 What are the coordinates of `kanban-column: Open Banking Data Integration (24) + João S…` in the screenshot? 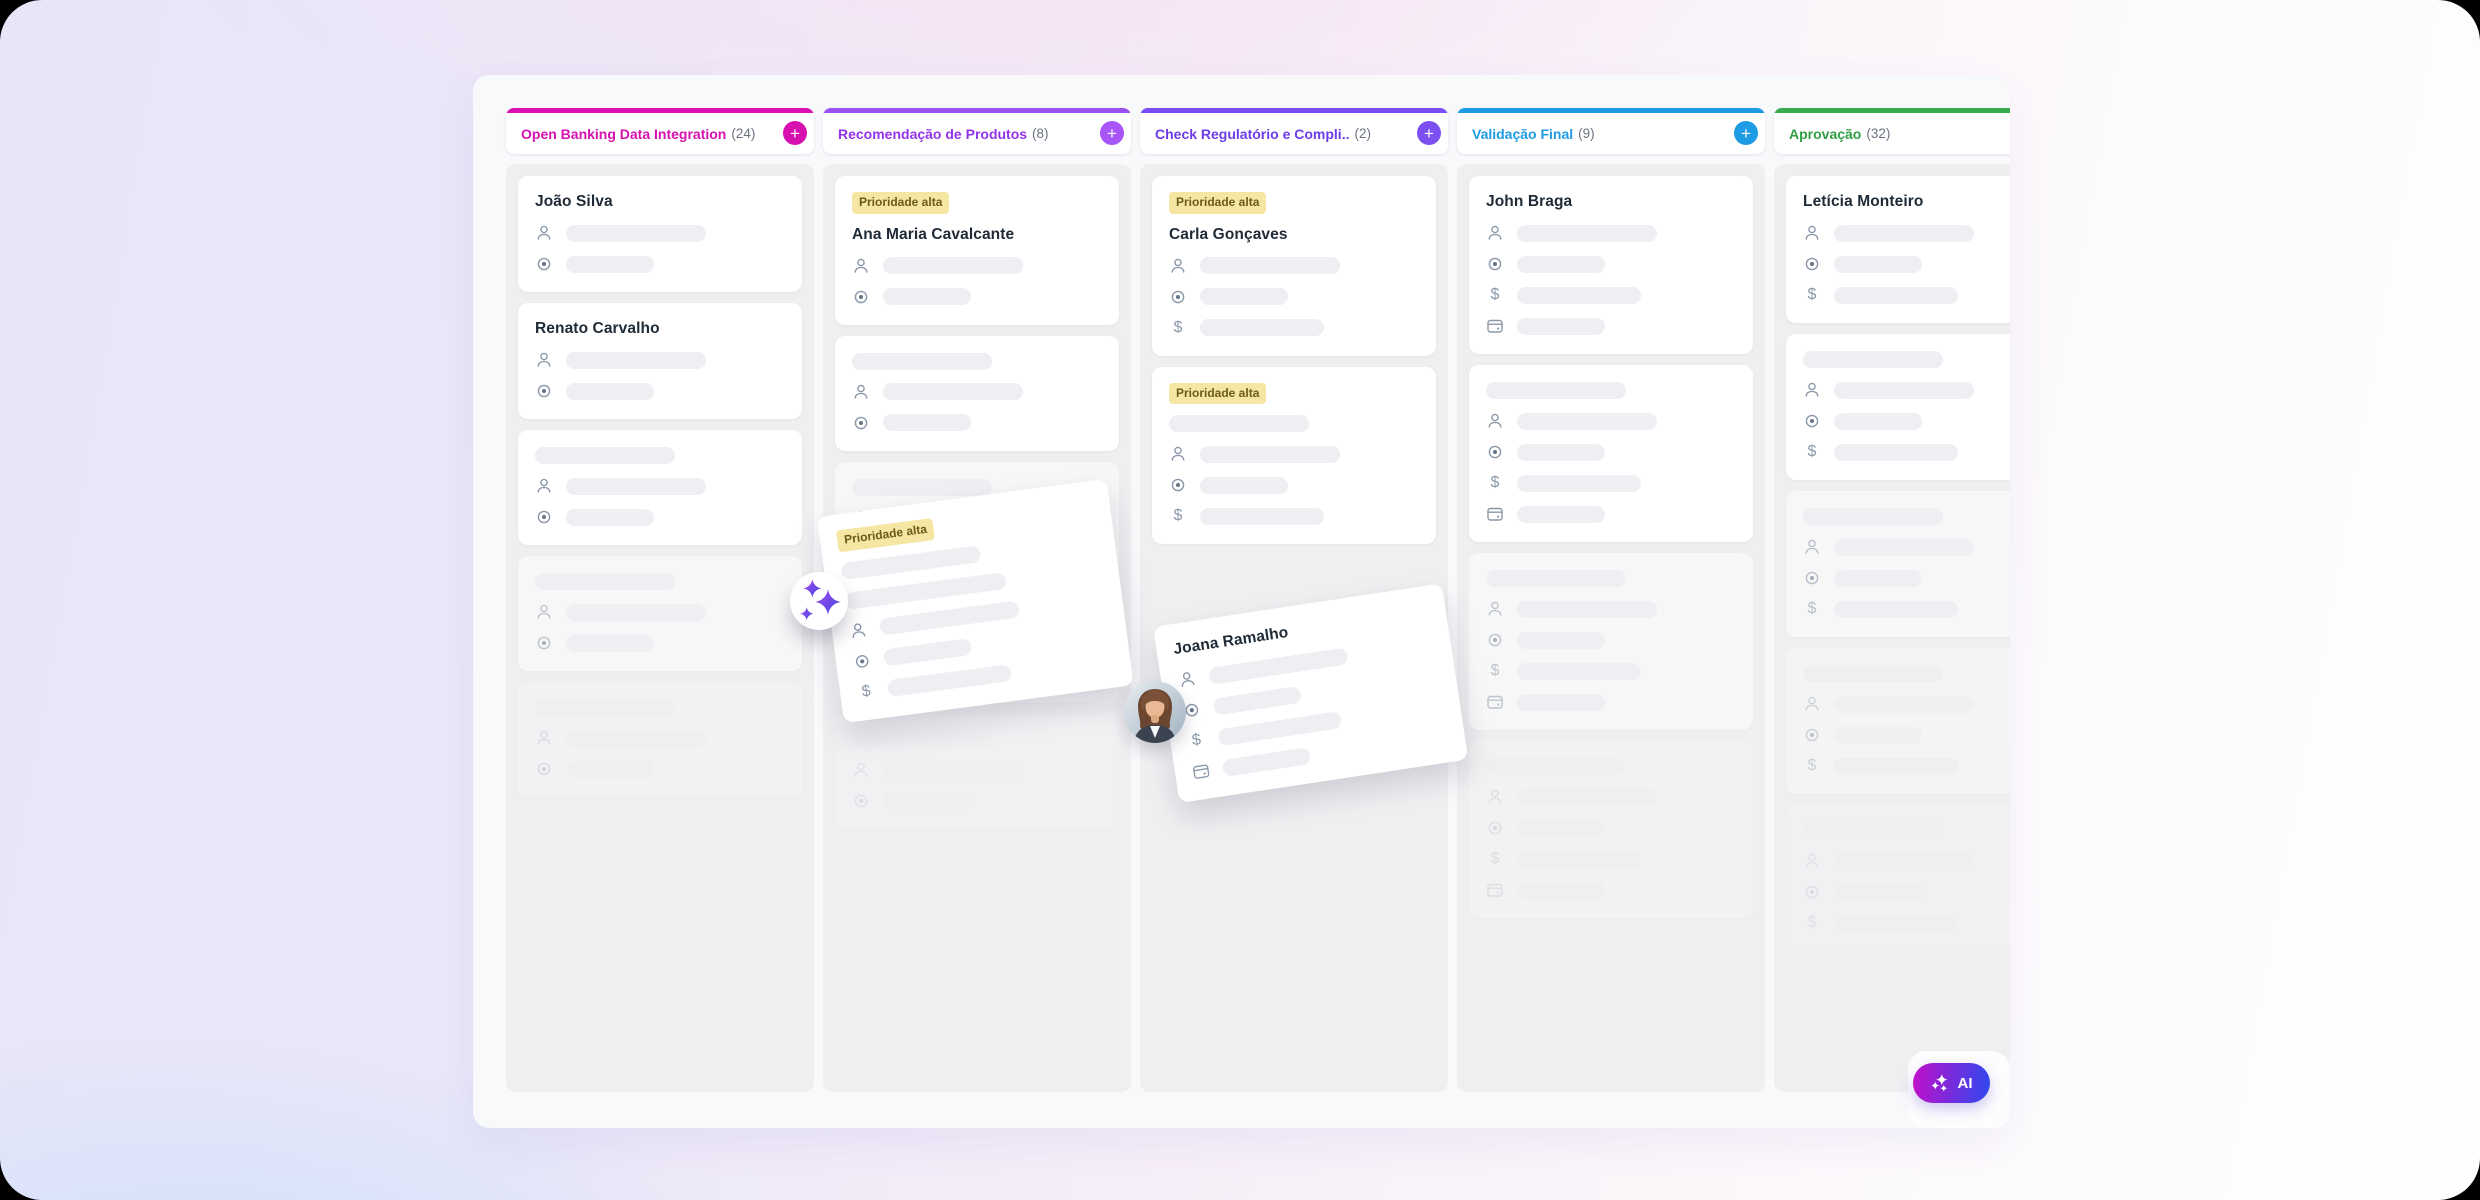 It's located at (660, 600).